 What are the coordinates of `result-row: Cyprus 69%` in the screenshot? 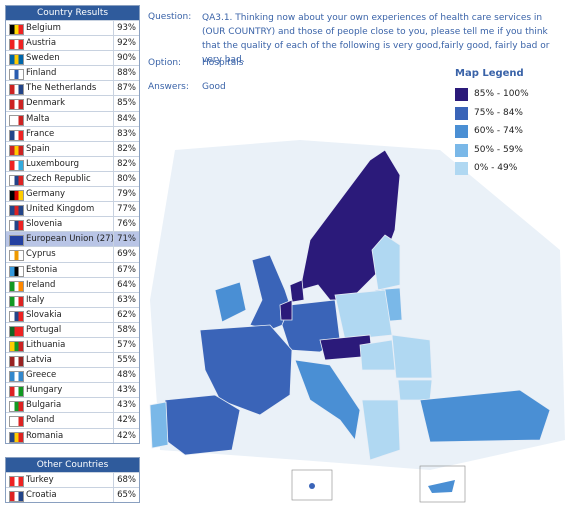 It's located at (72, 254).